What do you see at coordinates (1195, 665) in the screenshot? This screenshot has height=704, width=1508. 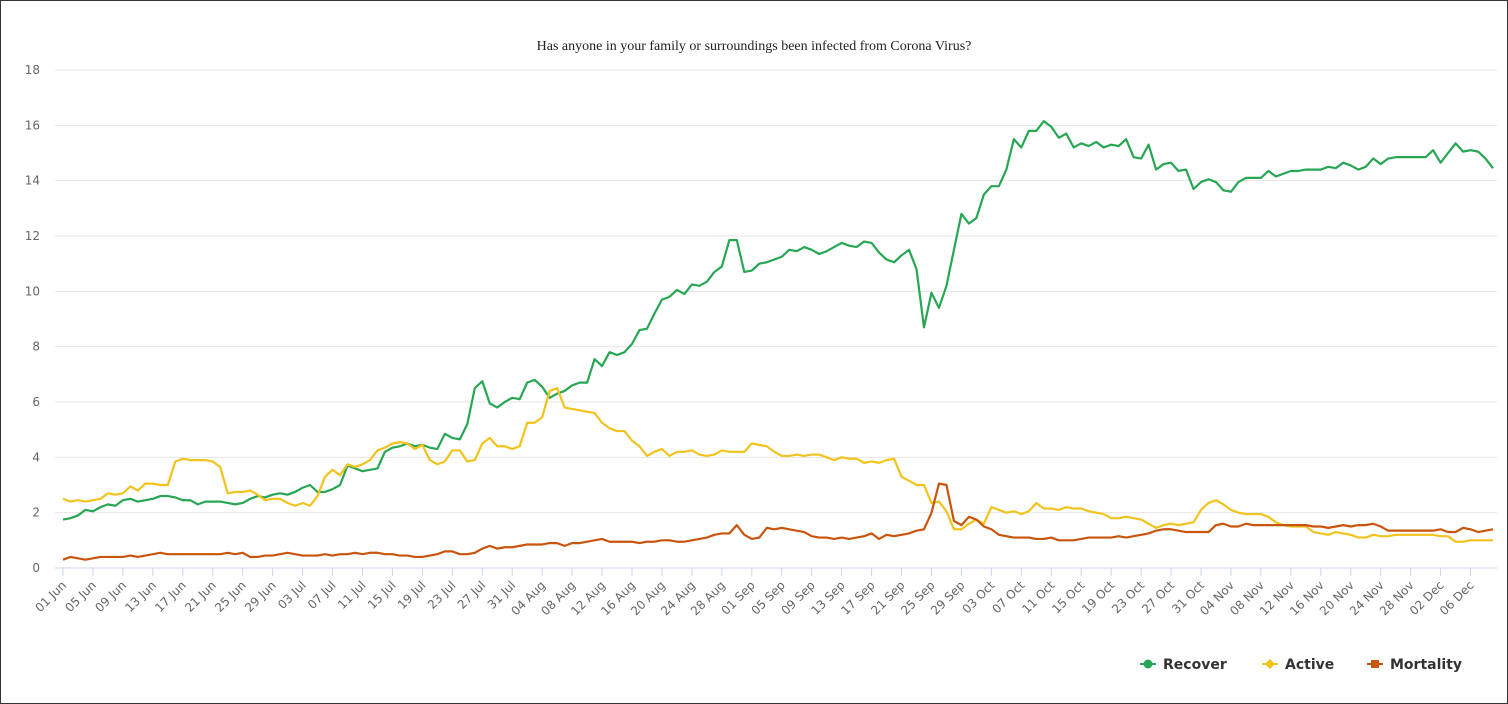 I see `legend-label: Recover` at bounding box center [1195, 665].